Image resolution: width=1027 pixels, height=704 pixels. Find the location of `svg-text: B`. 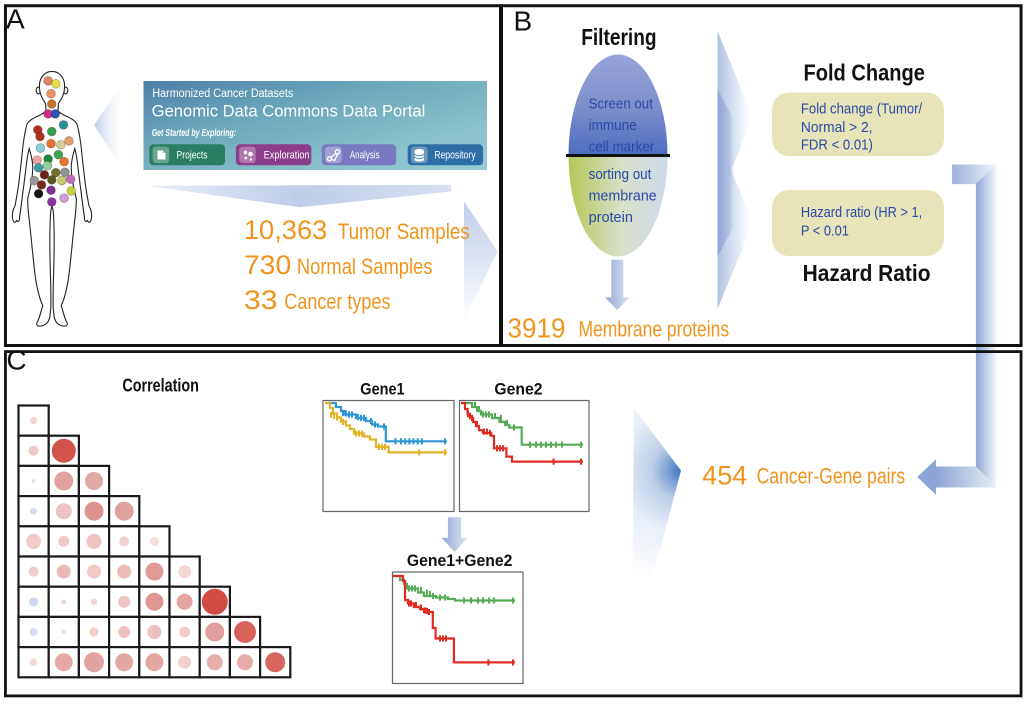

svg-text: B is located at coordinates (523, 20).